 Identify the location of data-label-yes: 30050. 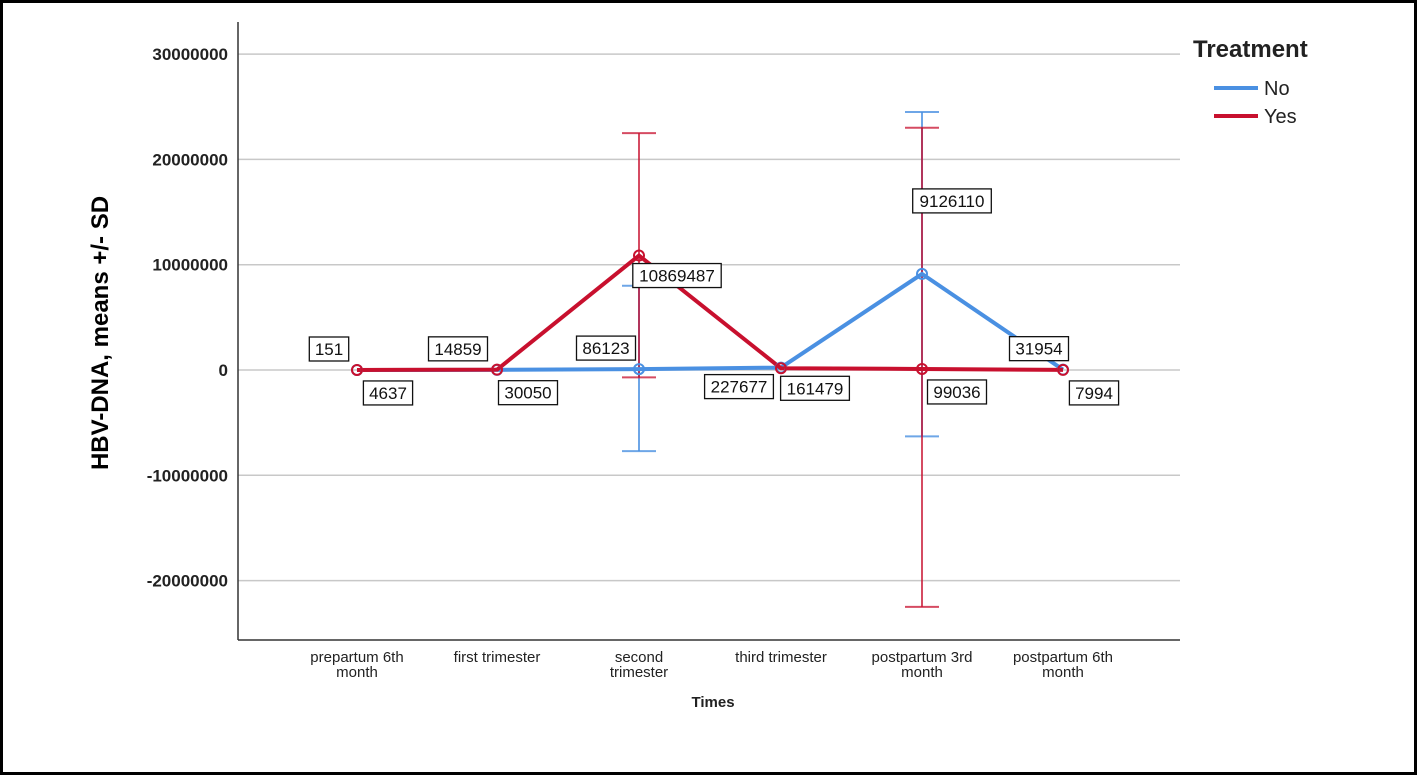
(527, 393).